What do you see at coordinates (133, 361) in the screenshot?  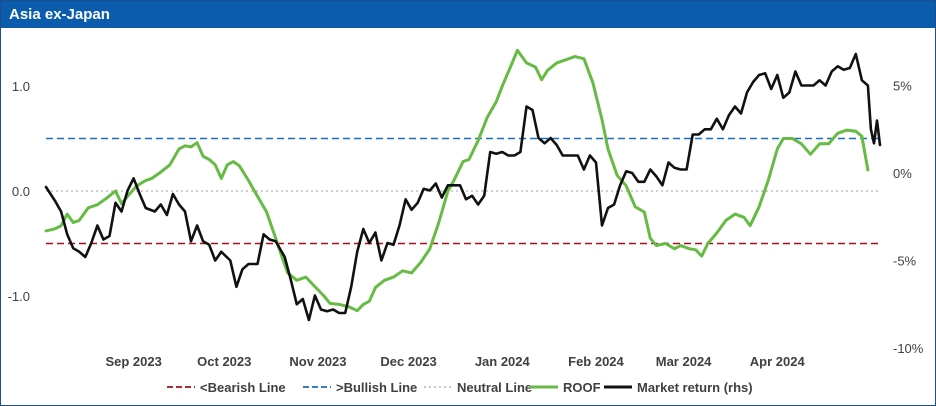 I see `x-tick-label: Sep 2023` at bounding box center [133, 361].